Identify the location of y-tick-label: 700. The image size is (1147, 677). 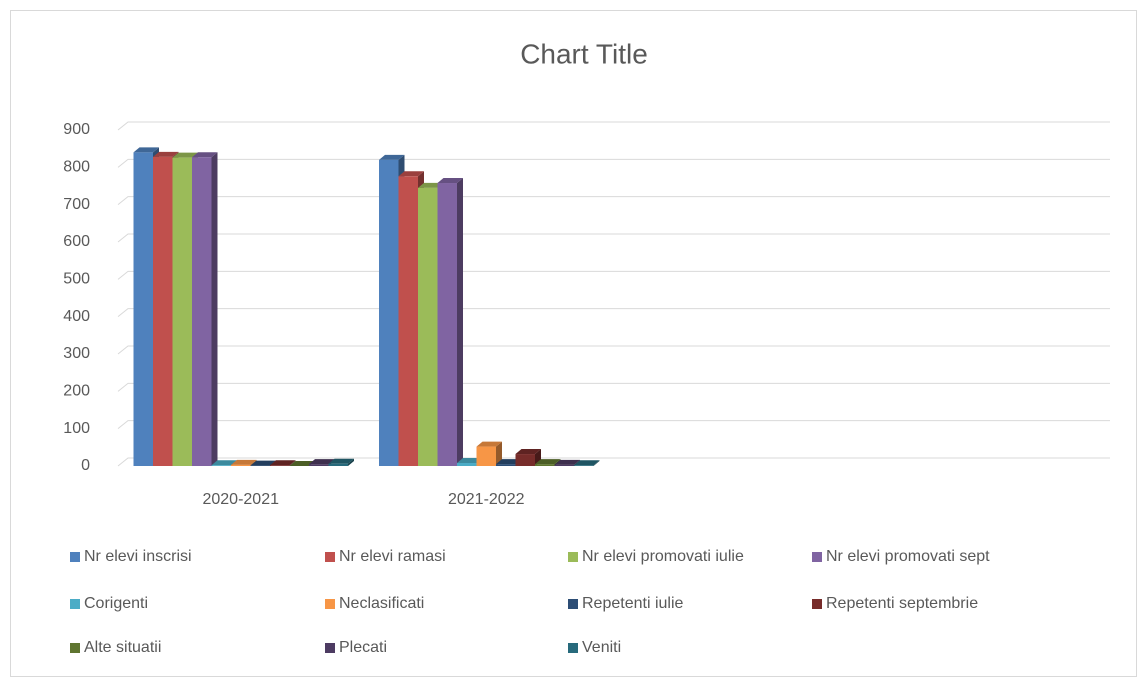
(76, 204).